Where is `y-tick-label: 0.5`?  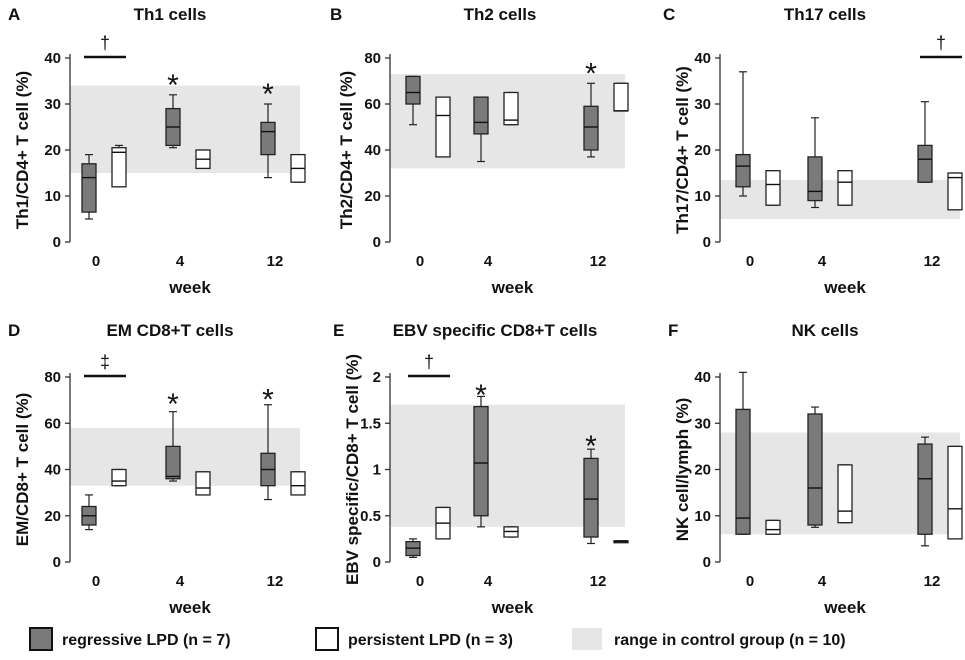 y-tick-label: 0.5 is located at coordinates (370, 516).